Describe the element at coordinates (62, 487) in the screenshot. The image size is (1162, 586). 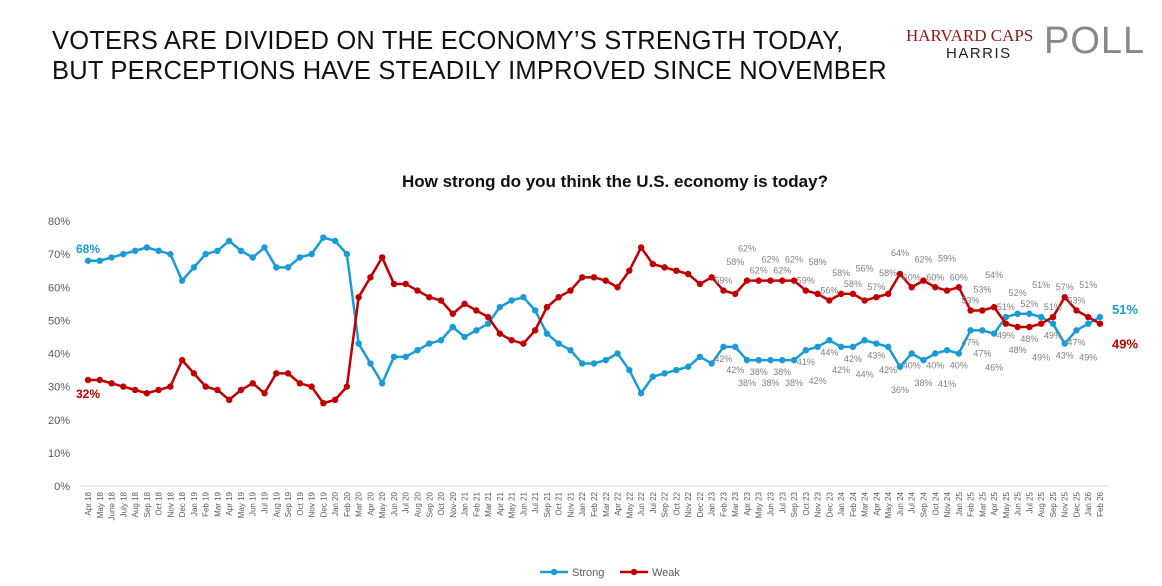
I see `y-tick-label: 0%` at that location.